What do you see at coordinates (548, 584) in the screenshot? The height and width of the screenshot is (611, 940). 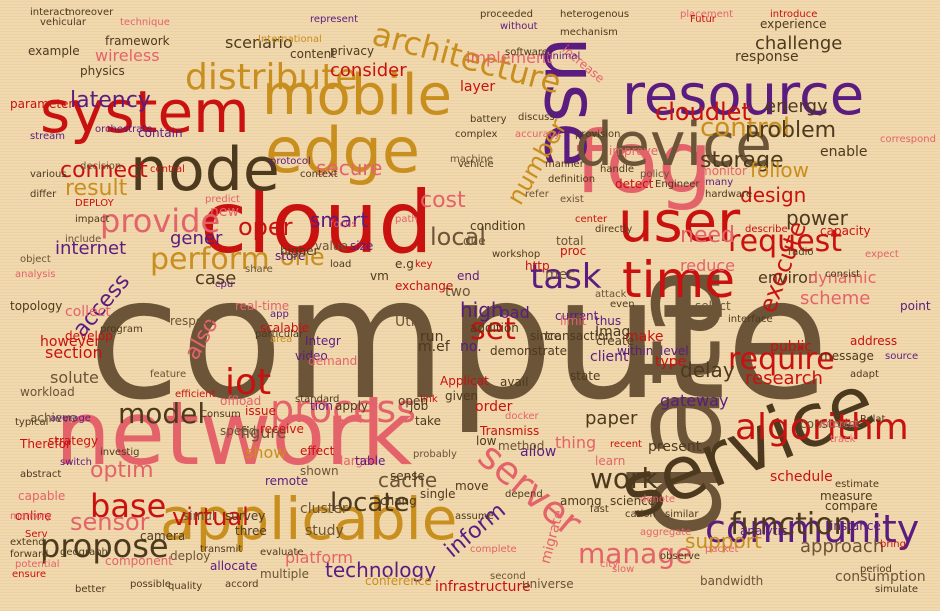 I see `word-158: universe` at bounding box center [548, 584].